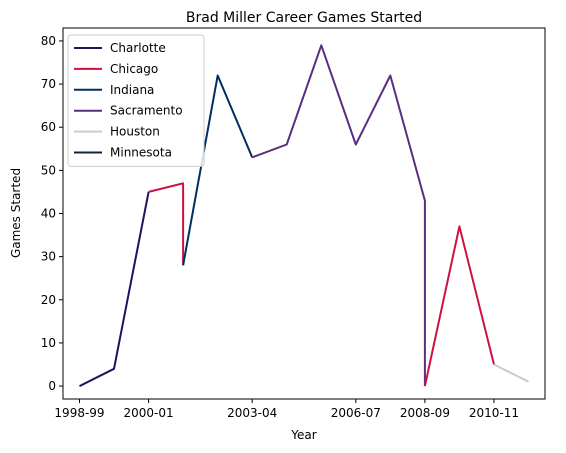 Image resolution: width=566 pixels, height=453 pixels. What do you see at coordinates (48, 84) in the screenshot?
I see `y-tick-label: 70` at bounding box center [48, 84].